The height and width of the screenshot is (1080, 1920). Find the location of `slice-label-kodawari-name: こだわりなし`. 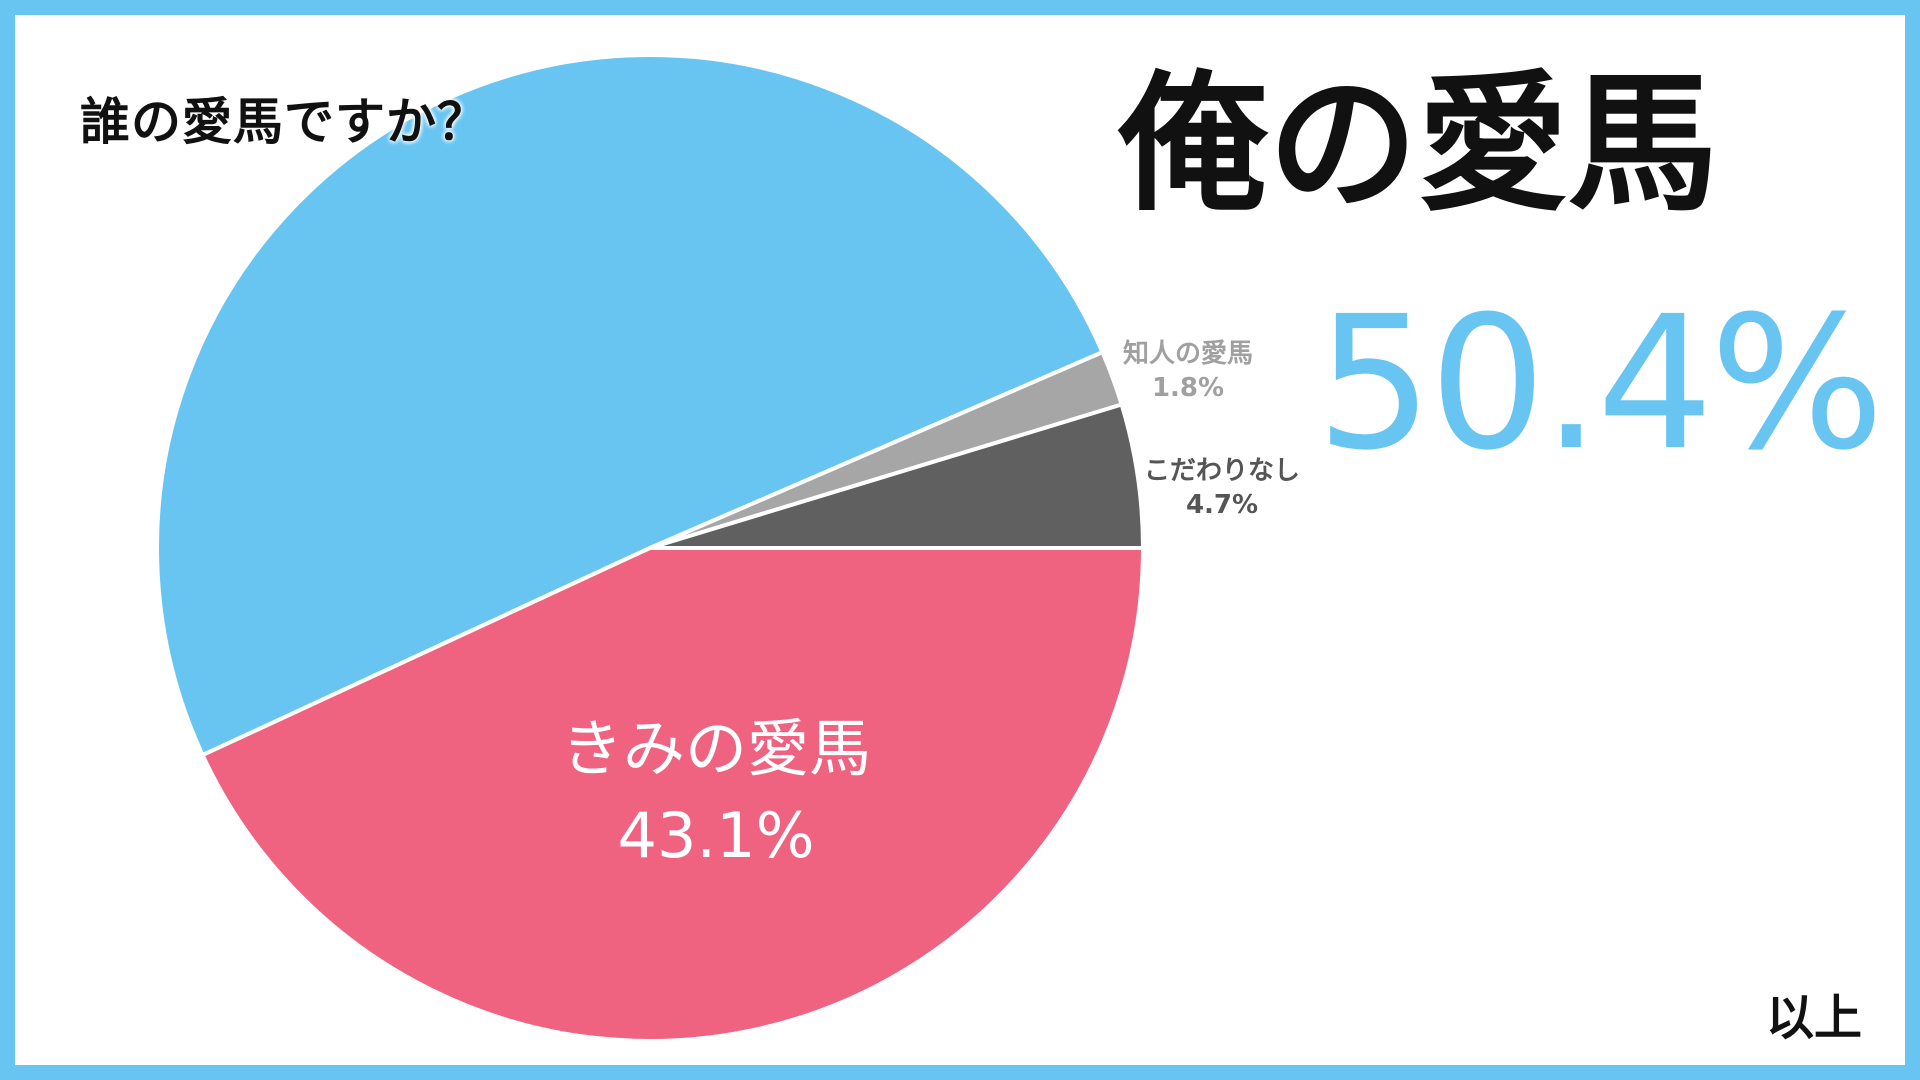

slice-label-kodawari-name: こだわりなし is located at coordinates (1221, 471).